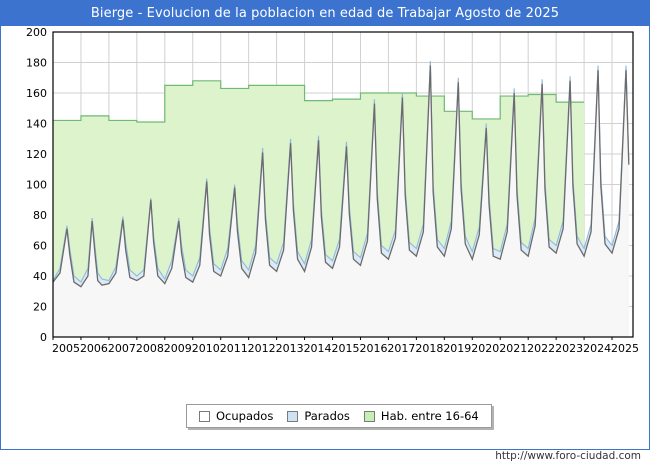  What do you see at coordinates (178, 348) in the screenshot?
I see `svg-text: 2009` at bounding box center [178, 348].